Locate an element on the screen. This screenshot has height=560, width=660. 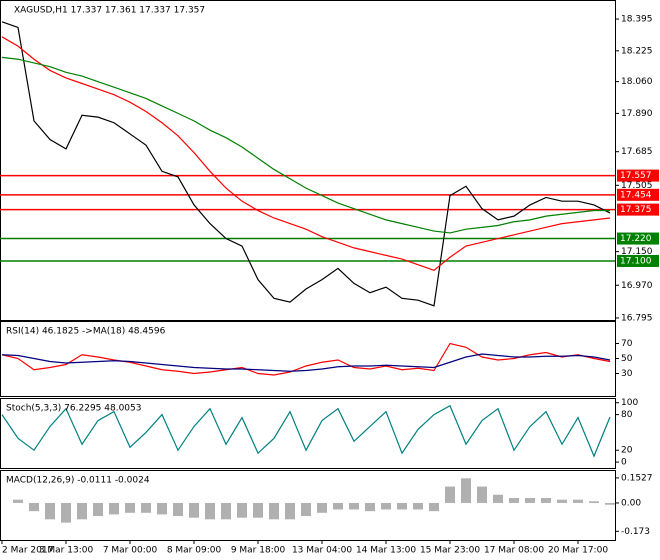
level-label: 17.557 is located at coordinates (636, 176).